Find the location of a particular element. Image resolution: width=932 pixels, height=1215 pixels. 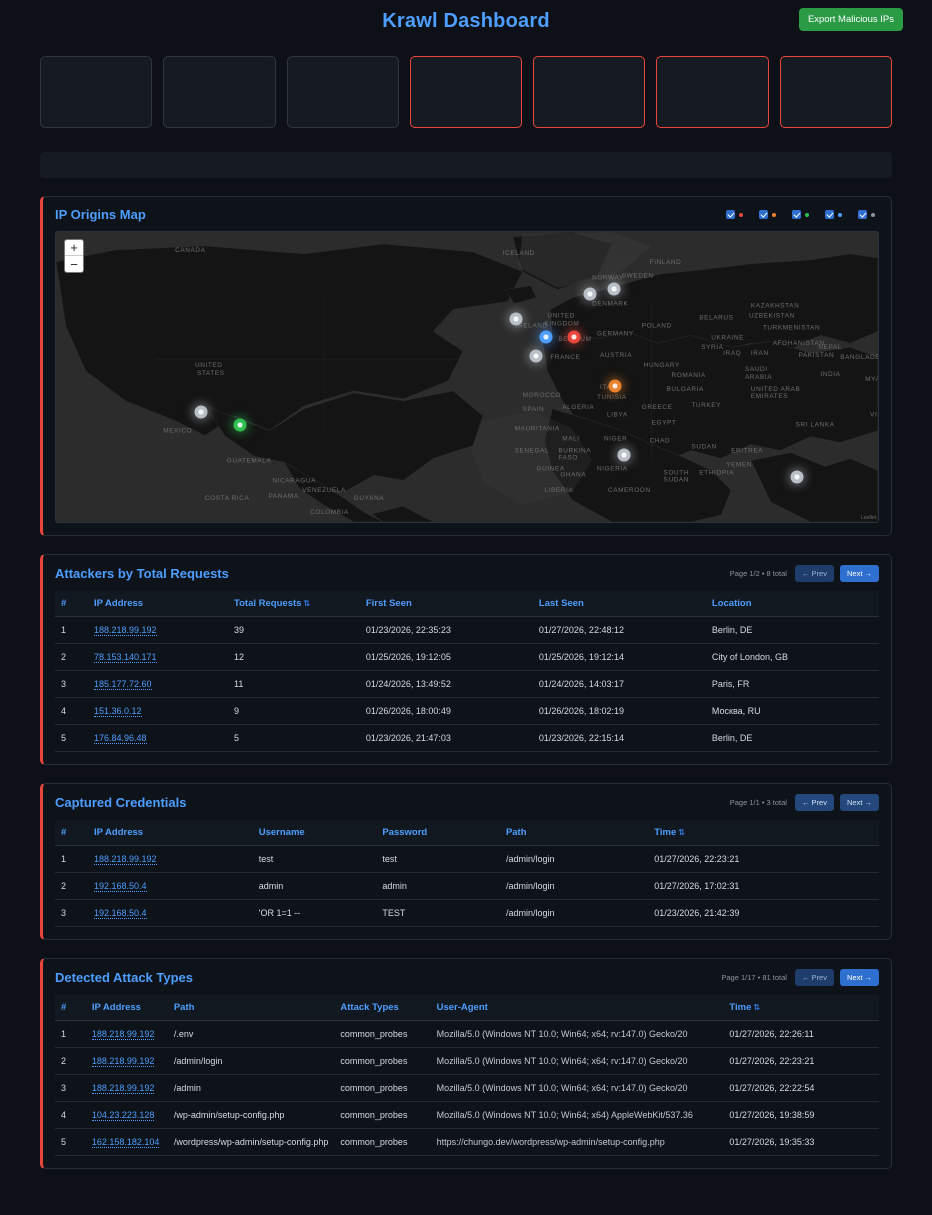

cell-ip: 188.218.99.192 is located at coordinates (126, 1088).